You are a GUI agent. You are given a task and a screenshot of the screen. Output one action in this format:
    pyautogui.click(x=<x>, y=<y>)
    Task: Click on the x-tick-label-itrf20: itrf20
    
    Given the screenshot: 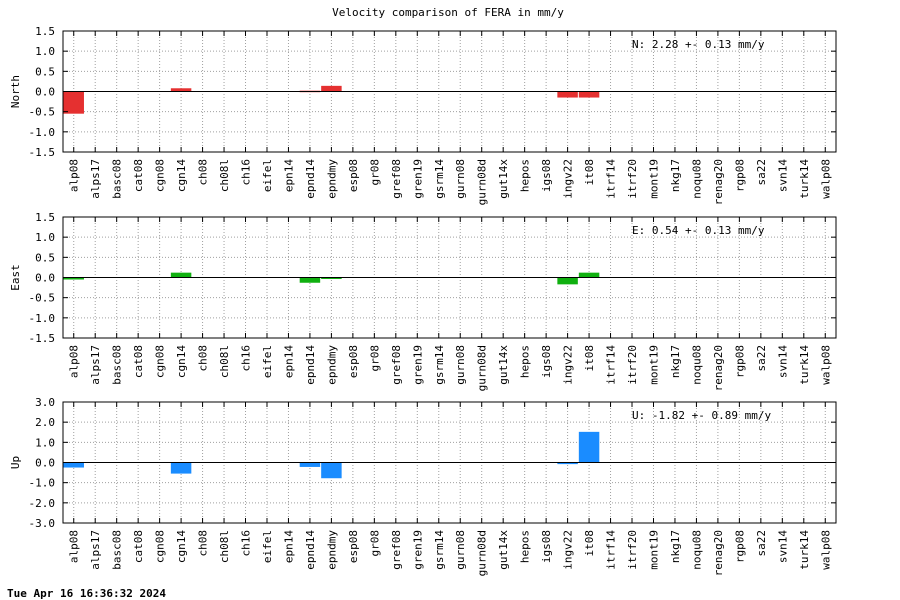 What is the action you would take?
    pyautogui.click(x=632, y=365)
    